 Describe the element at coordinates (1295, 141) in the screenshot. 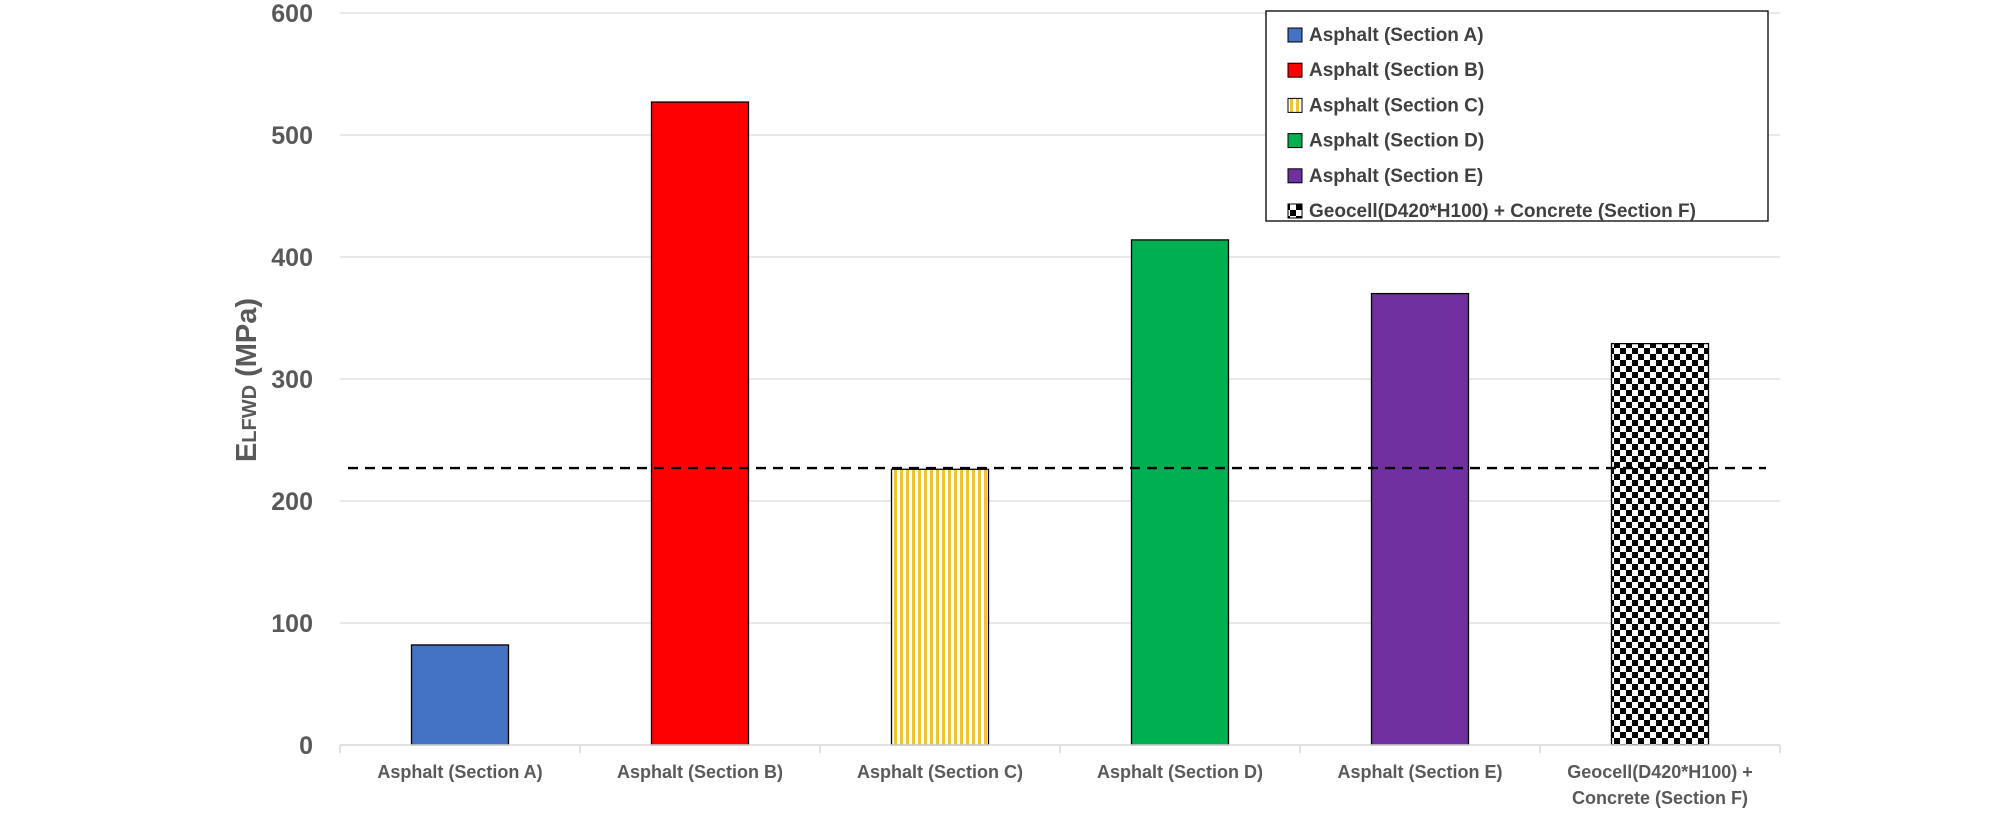

I see `legend-swatch-d` at that location.